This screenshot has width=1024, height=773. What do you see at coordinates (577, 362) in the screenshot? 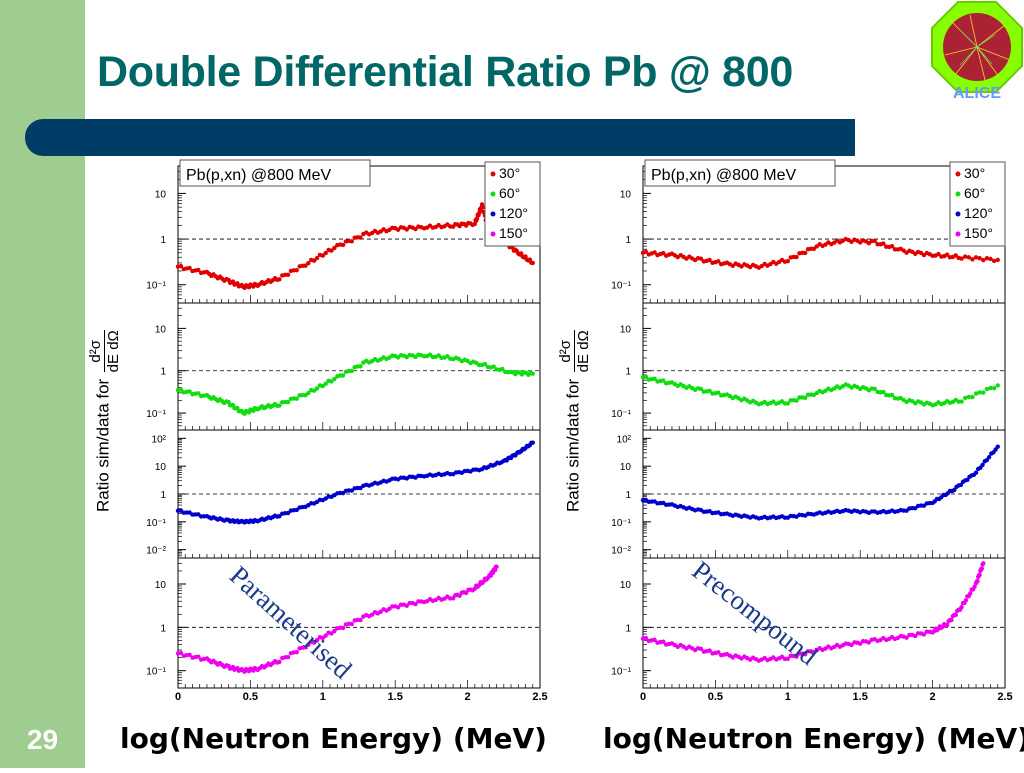
I see `right-y-axis-label: Ratio sim/data for d²σ dE dΩ` at bounding box center [577, 362].